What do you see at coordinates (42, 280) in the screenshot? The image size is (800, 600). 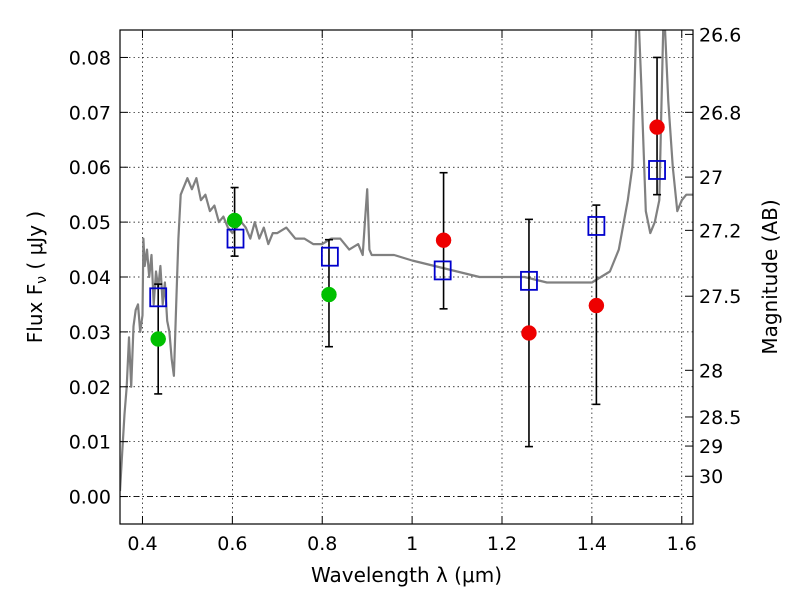 I see `y-axis-label-subscript: ν` at bounding box center [42, 280].